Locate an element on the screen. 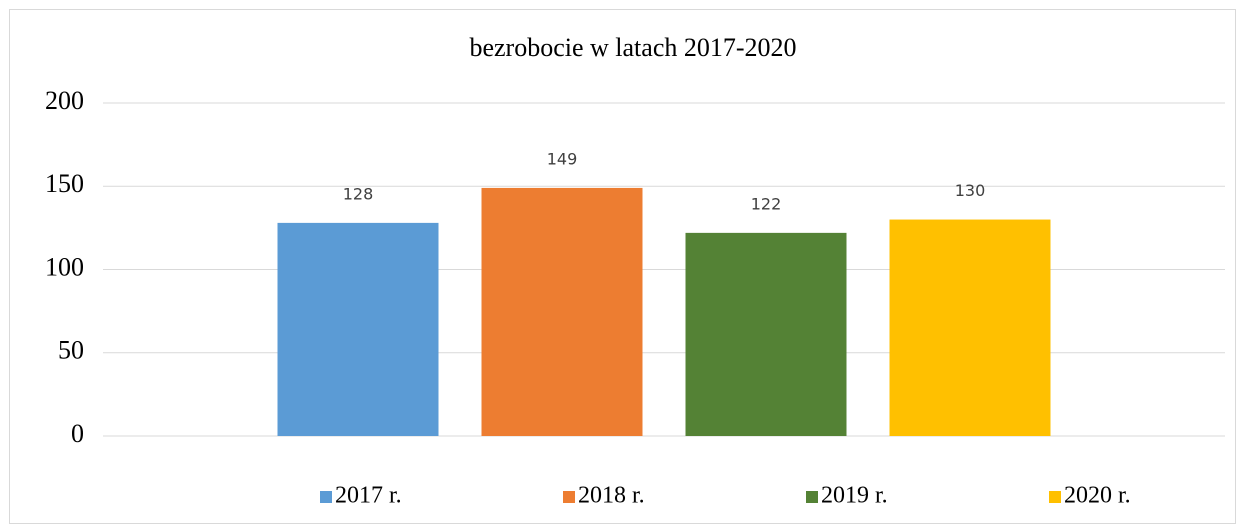 Image resolution: width=1245 pixels, height=524 pixels. y-tick-label: 50 is located at coordinates (71, 350).